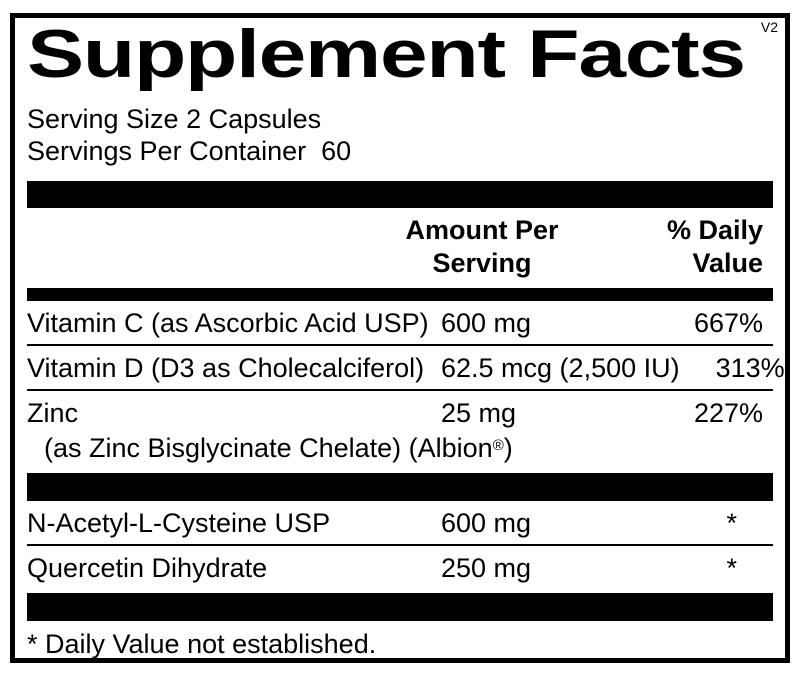  Describe the element at coordinates (53, 413) in the screenshot. I see `nutrient-name: Zinc` at that location.